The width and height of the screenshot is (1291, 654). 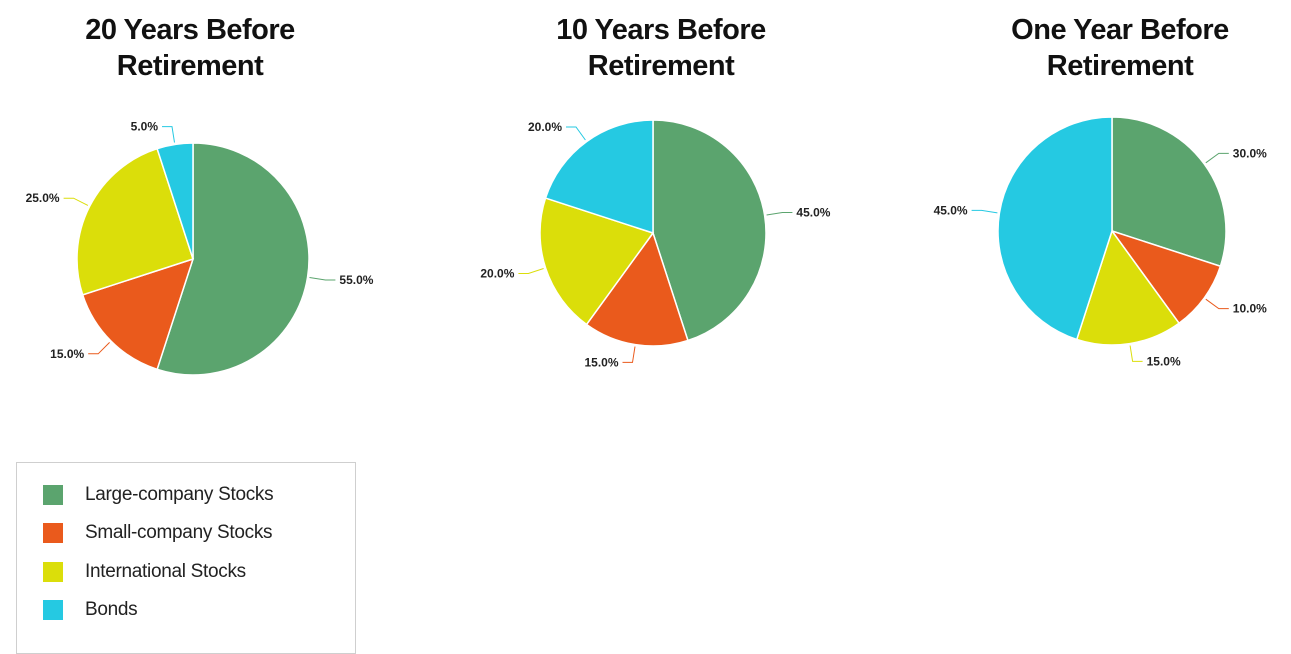 What do you see at coordinates (1250, 309) in the screenshot?
I see `data-label: 10.0%` at bounding box center [1250, 309].